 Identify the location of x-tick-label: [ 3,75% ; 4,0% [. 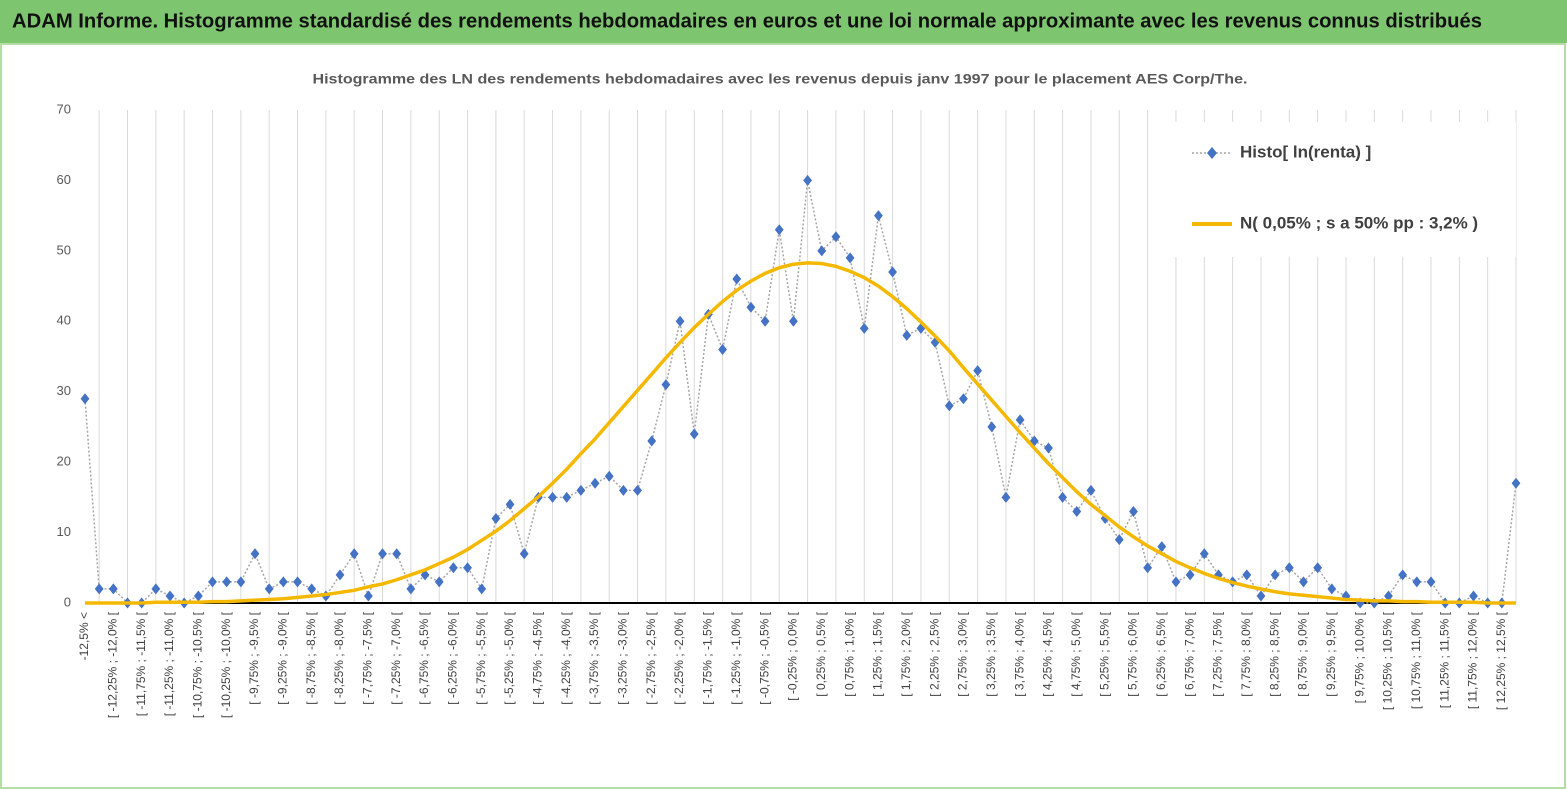
(1019, 653).